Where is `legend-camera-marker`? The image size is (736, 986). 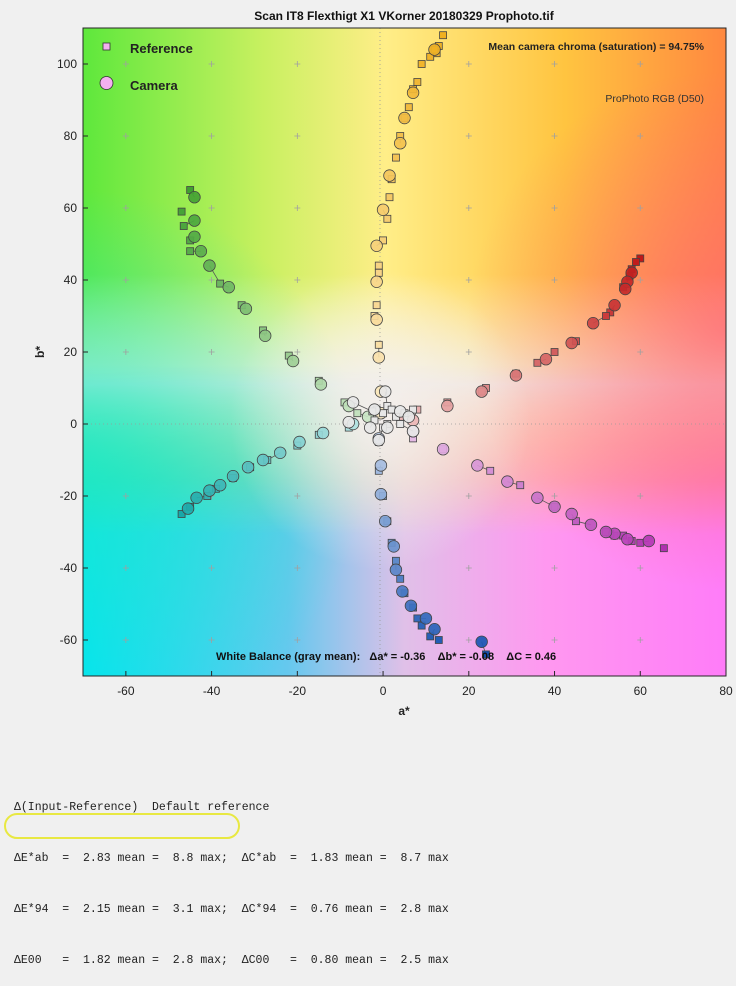
legend-camera-marker is located at coordinates (106, 83).